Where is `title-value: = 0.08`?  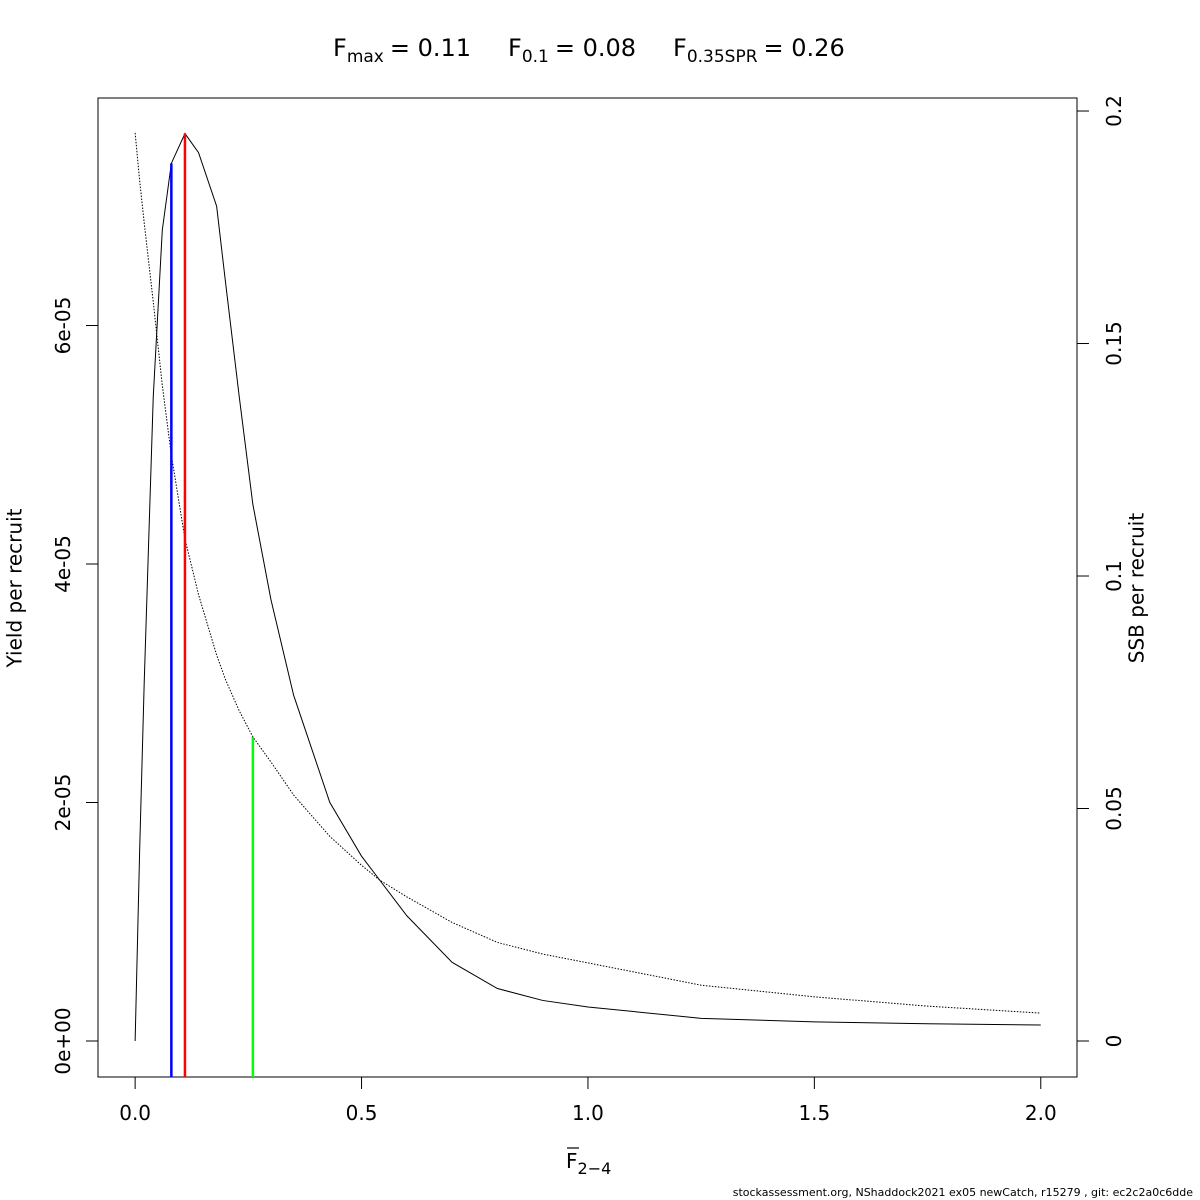 title-value: = 0.08 is located at coordinates (595, 48).